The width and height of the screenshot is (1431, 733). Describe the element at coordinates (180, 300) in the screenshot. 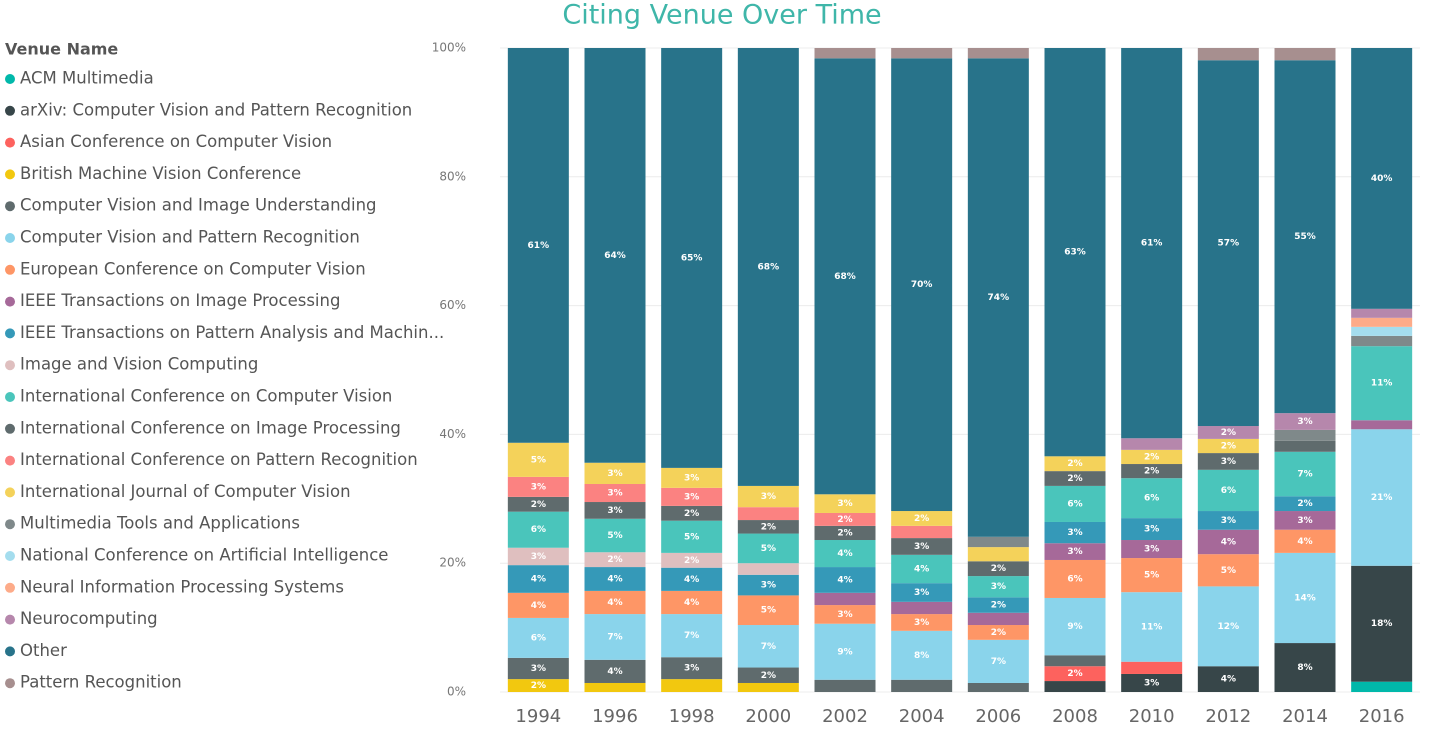

I see `legend-label: IEEE Transactions on Image Processing` at that location.